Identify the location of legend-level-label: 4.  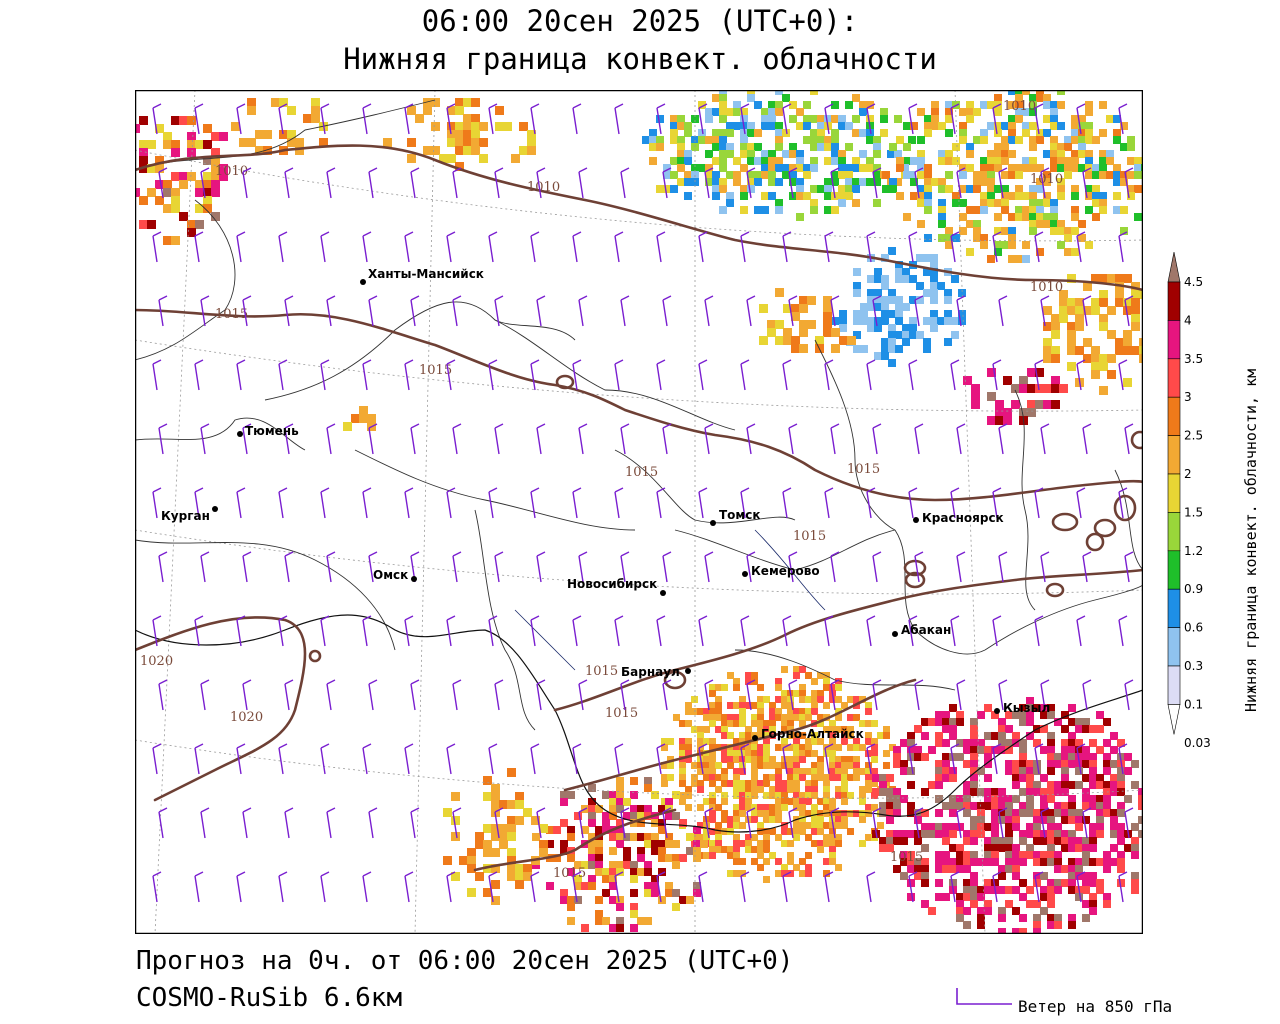
(1188, 320).